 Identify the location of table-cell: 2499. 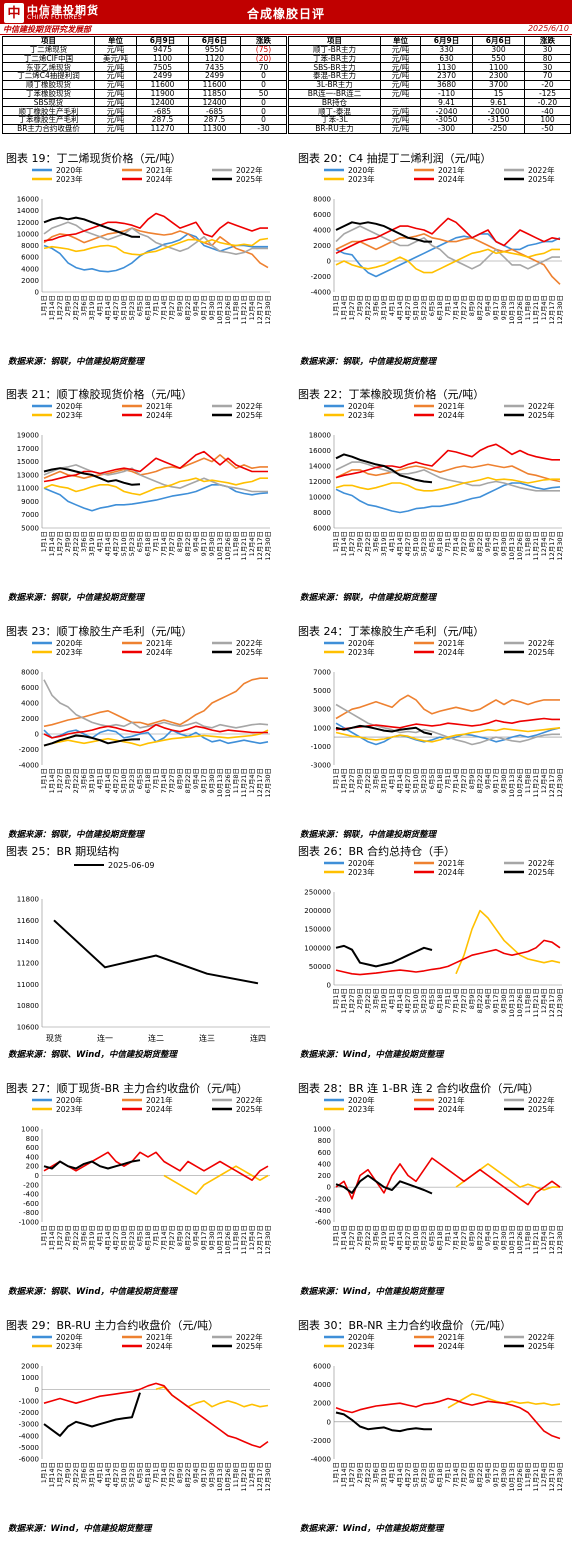
(214, 76).